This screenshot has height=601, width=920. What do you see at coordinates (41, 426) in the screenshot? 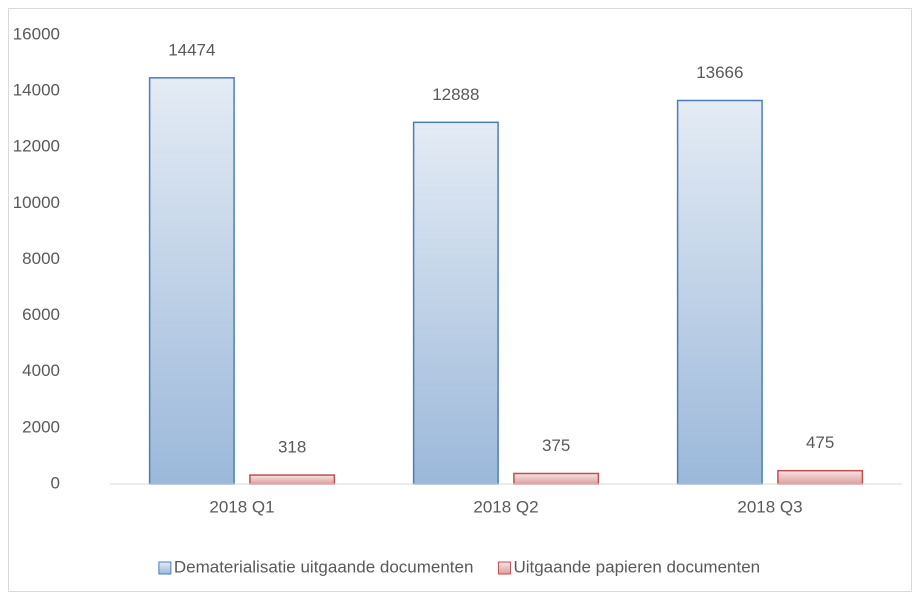
I see `y-tick-label: 2000` at bounding box center [41, 426].